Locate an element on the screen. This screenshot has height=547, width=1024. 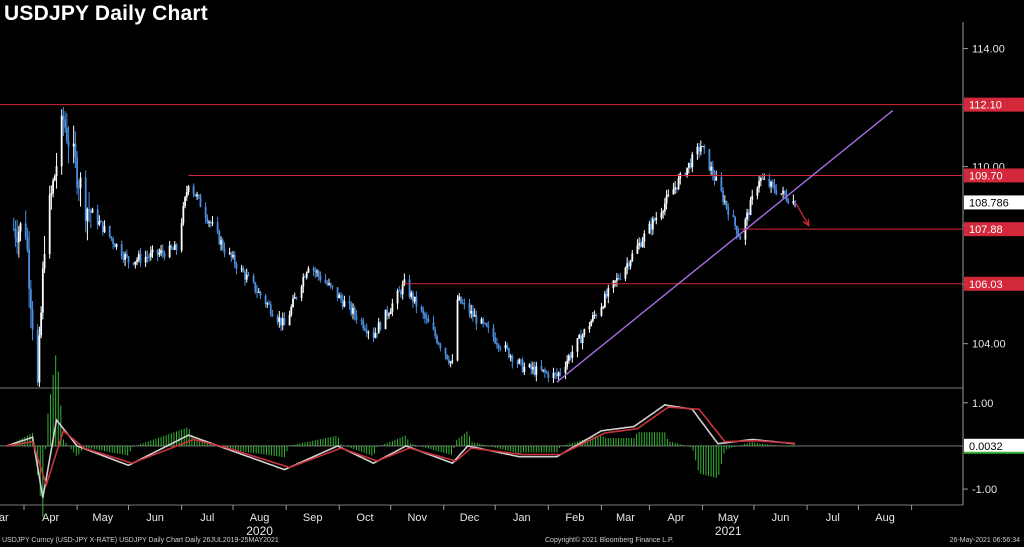
last-price-tag-label: 108.786 is located at coordinates (989, 203).